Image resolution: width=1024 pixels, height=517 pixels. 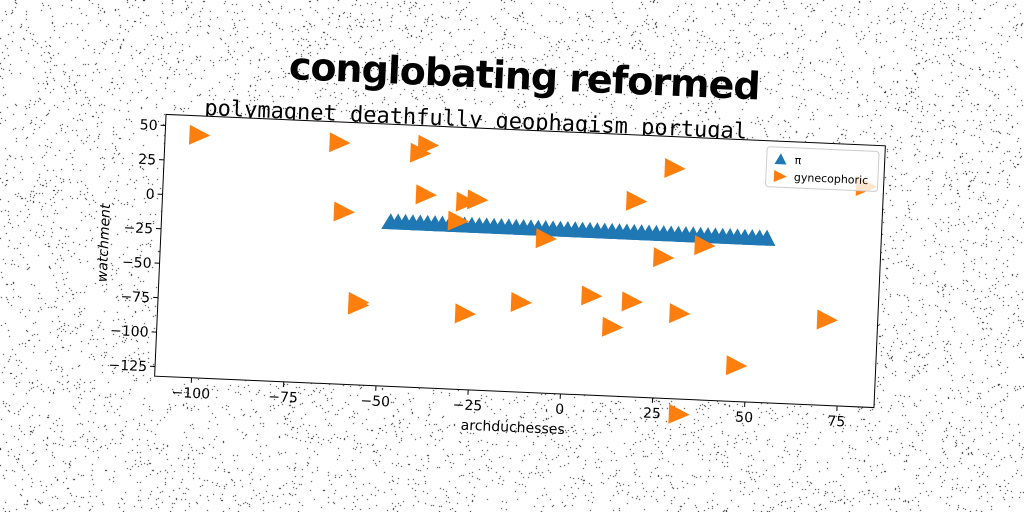 What do you see at coordinates (129, 332) in the screenshot?
I see `y-tick-label: −100` at bounding box center [129, 332].